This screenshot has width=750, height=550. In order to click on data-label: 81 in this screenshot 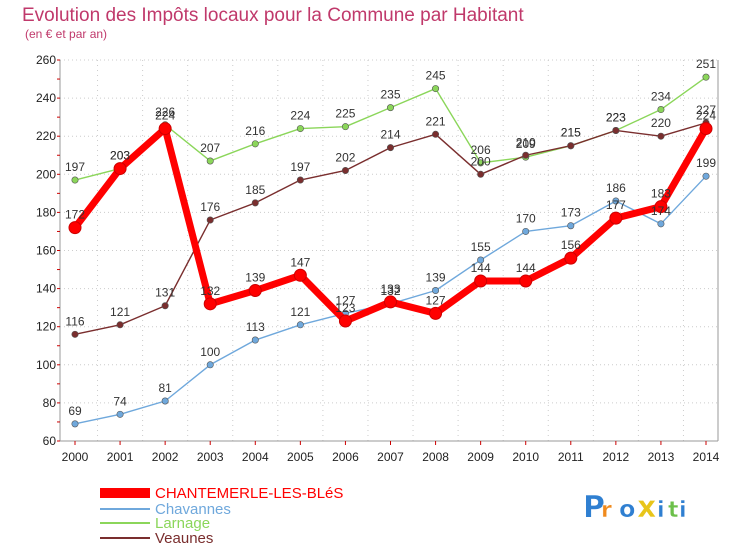, I will do `click(165, 388)`.